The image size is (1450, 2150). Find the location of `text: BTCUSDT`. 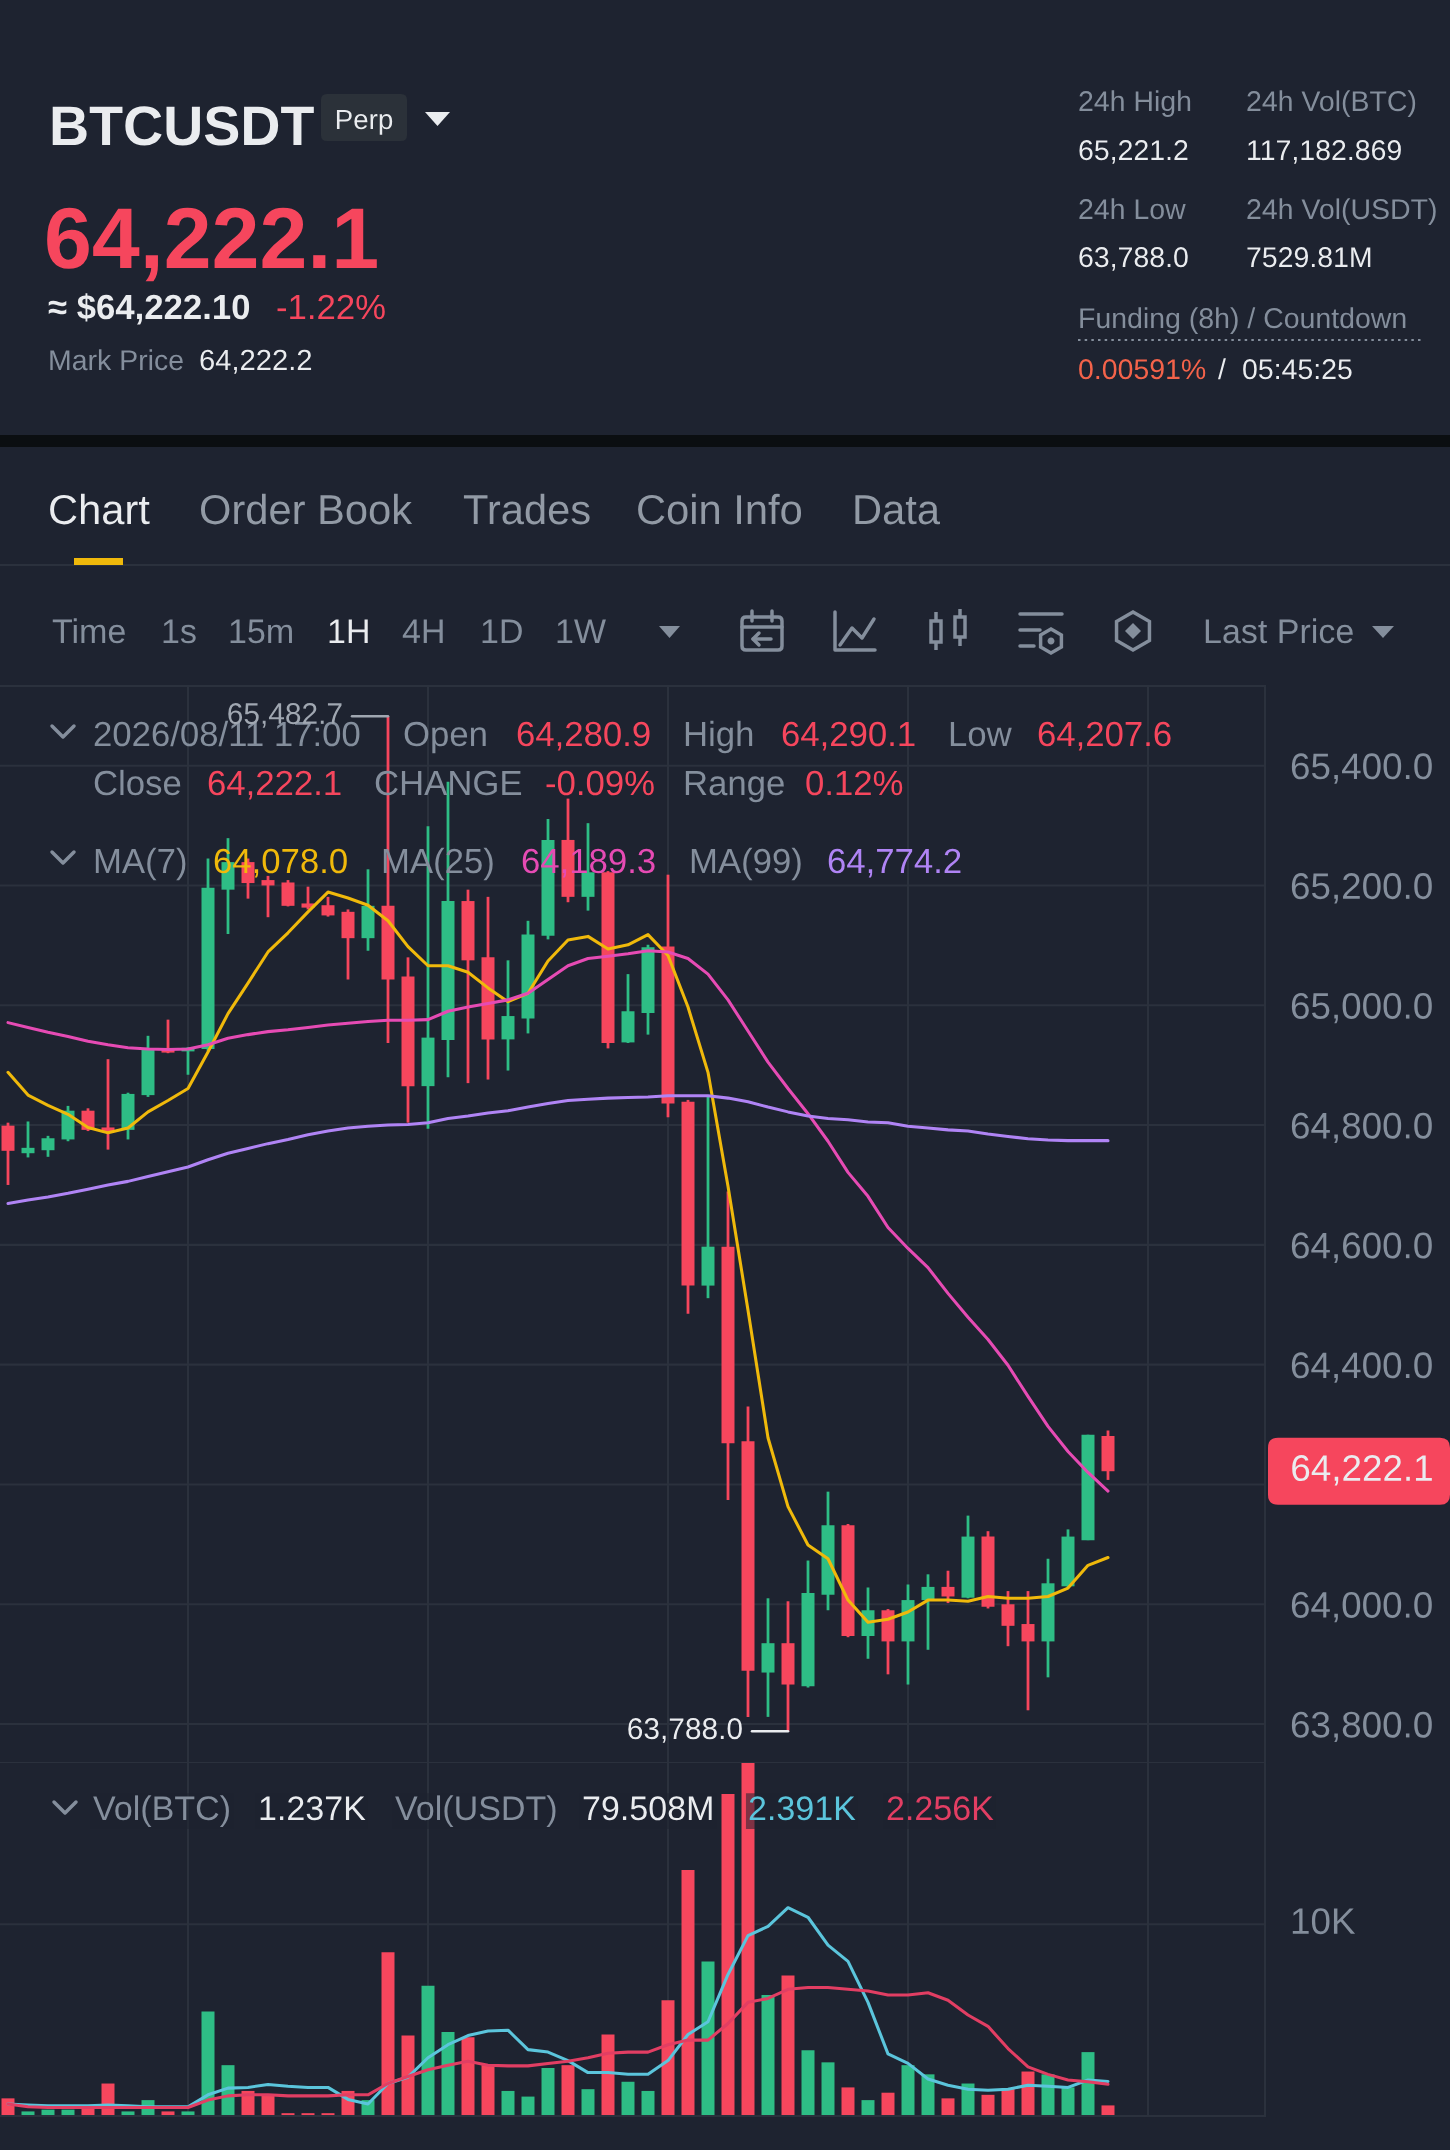

text: BTCUSDT is located at coordinates (183, 126).